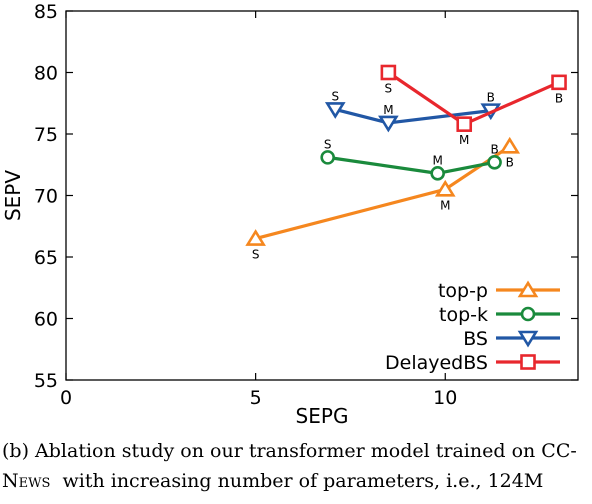  I want to click on x-tick-label: 5, so click(256, 398).